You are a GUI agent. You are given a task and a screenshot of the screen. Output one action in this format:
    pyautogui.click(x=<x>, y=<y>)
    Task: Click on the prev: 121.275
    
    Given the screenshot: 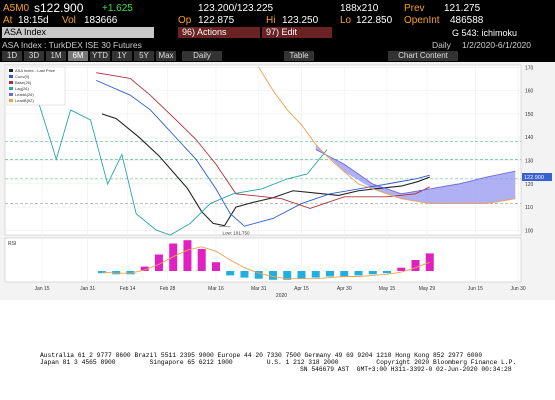 What is the action you would take?
    pyautogui.click(x=462, y=8)
    